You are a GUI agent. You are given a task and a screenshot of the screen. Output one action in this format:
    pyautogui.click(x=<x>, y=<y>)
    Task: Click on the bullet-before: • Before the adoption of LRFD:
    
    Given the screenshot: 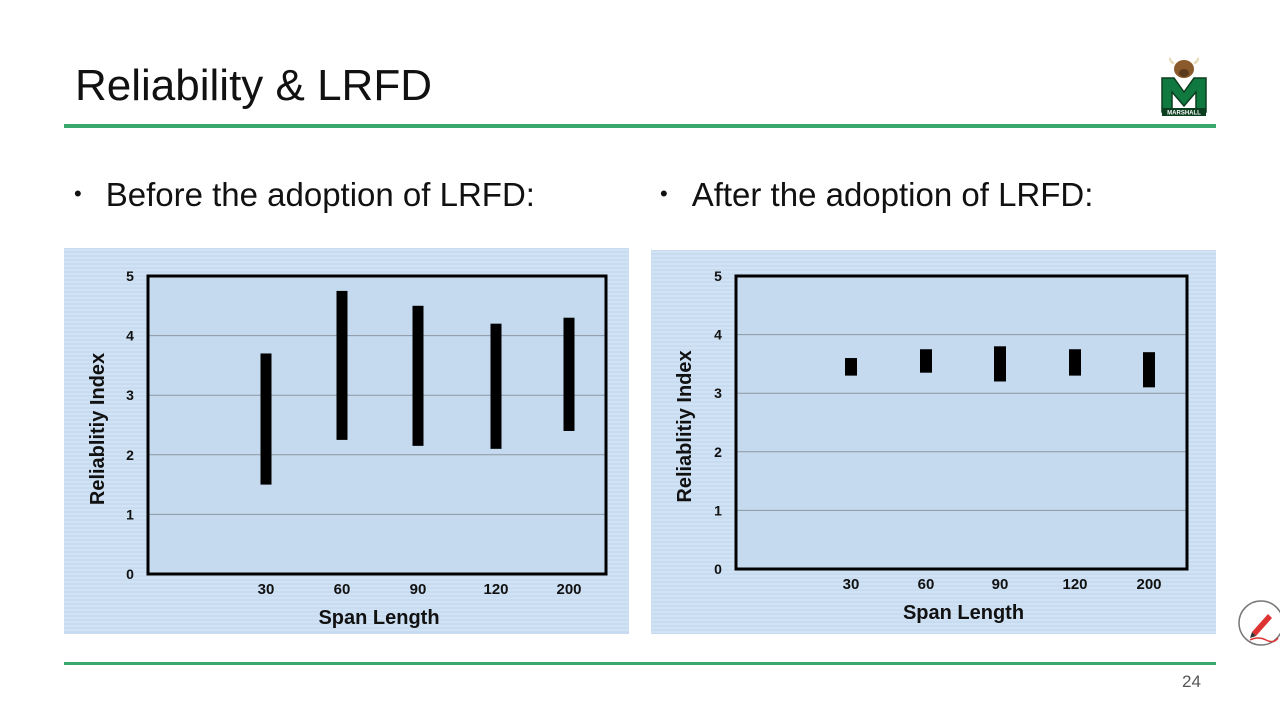 What is the action you would take?
    pyautogui.click(x=304, y=195)
    